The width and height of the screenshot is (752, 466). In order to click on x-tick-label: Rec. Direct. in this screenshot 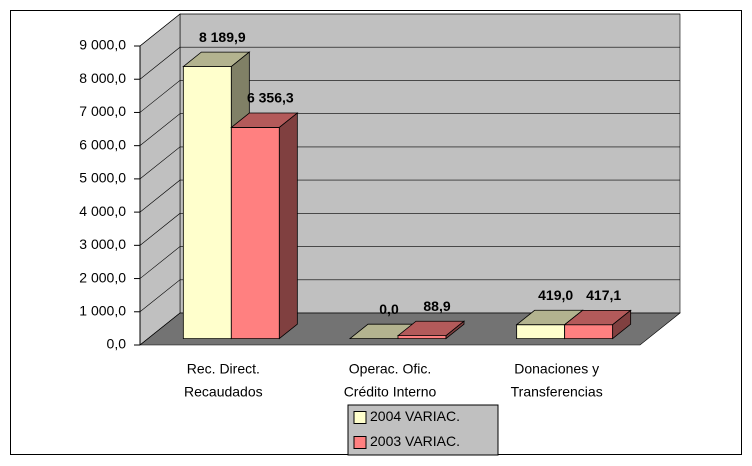, I will do `click(223, 369)`.